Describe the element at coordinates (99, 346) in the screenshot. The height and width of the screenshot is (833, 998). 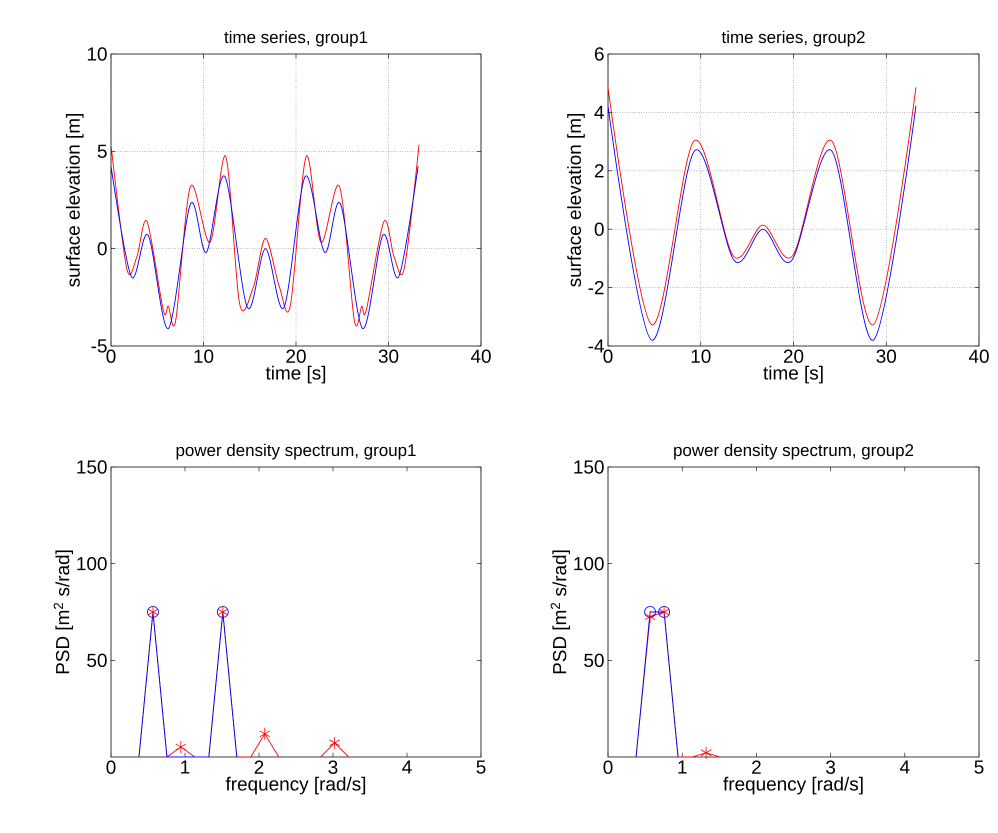
I see `y-tick-label: -5` at that location.